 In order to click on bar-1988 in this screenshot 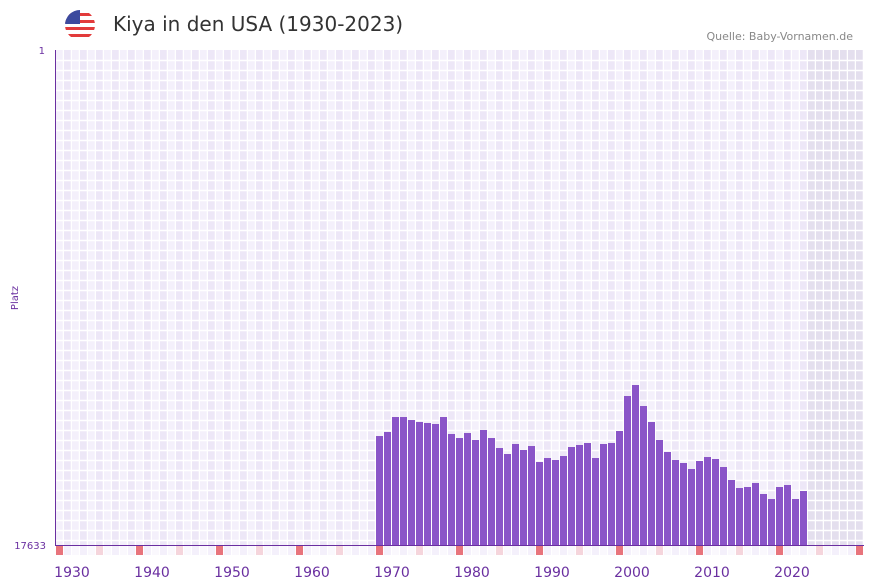, I will do `click(523, 497)`.